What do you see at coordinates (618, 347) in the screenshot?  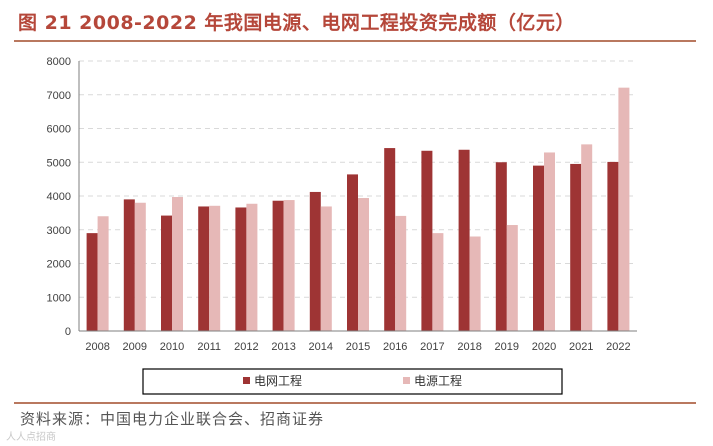 I see `x-tick-label: 2022` at bounding box center [618, 347].